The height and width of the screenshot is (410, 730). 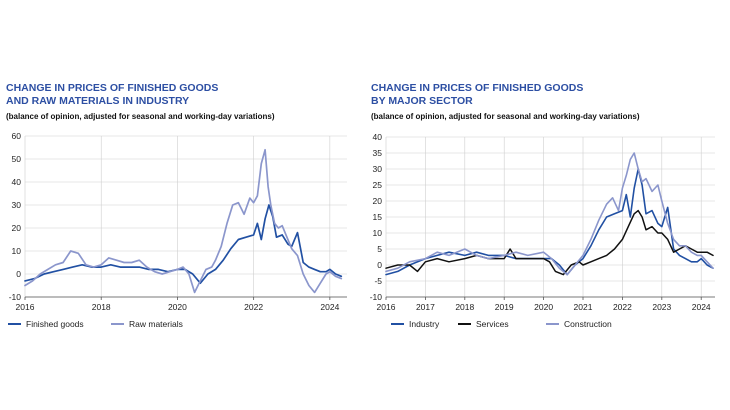 I want to click on right-y-tick-label: 35, so click(x=378, y=153).